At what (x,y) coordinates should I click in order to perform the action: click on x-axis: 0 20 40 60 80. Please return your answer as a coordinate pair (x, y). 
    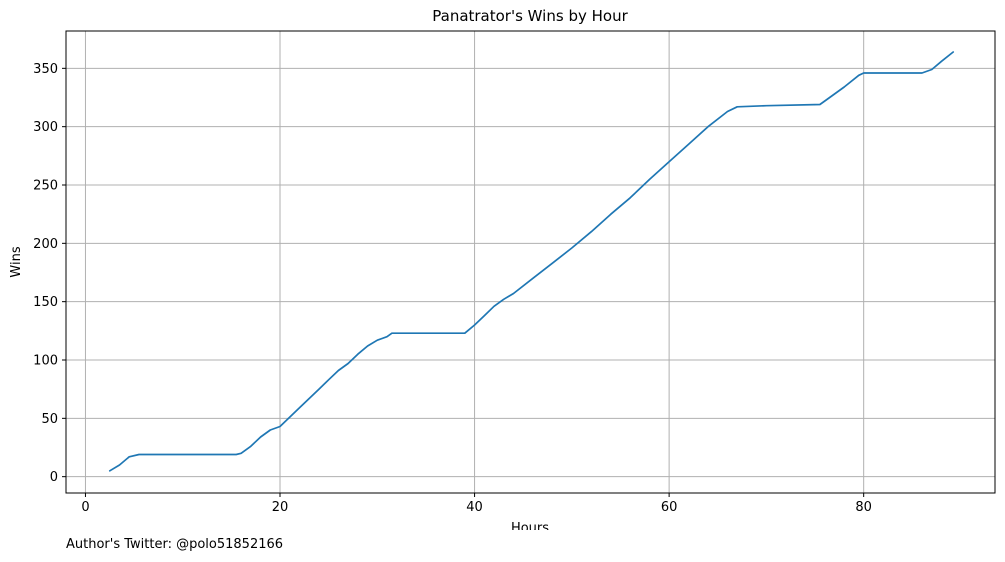
    Looking at the image, I should click on (476, 504).